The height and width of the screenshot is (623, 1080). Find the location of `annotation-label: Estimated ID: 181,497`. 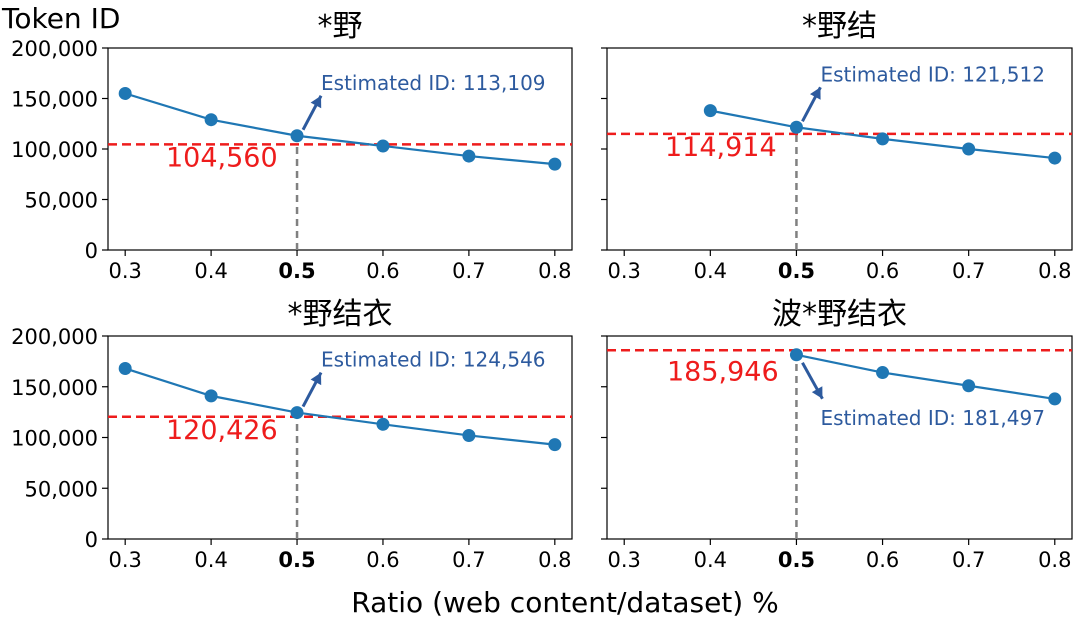

annotation-label: Estimated ID: 181,497 is located at coordinates (932, 418).